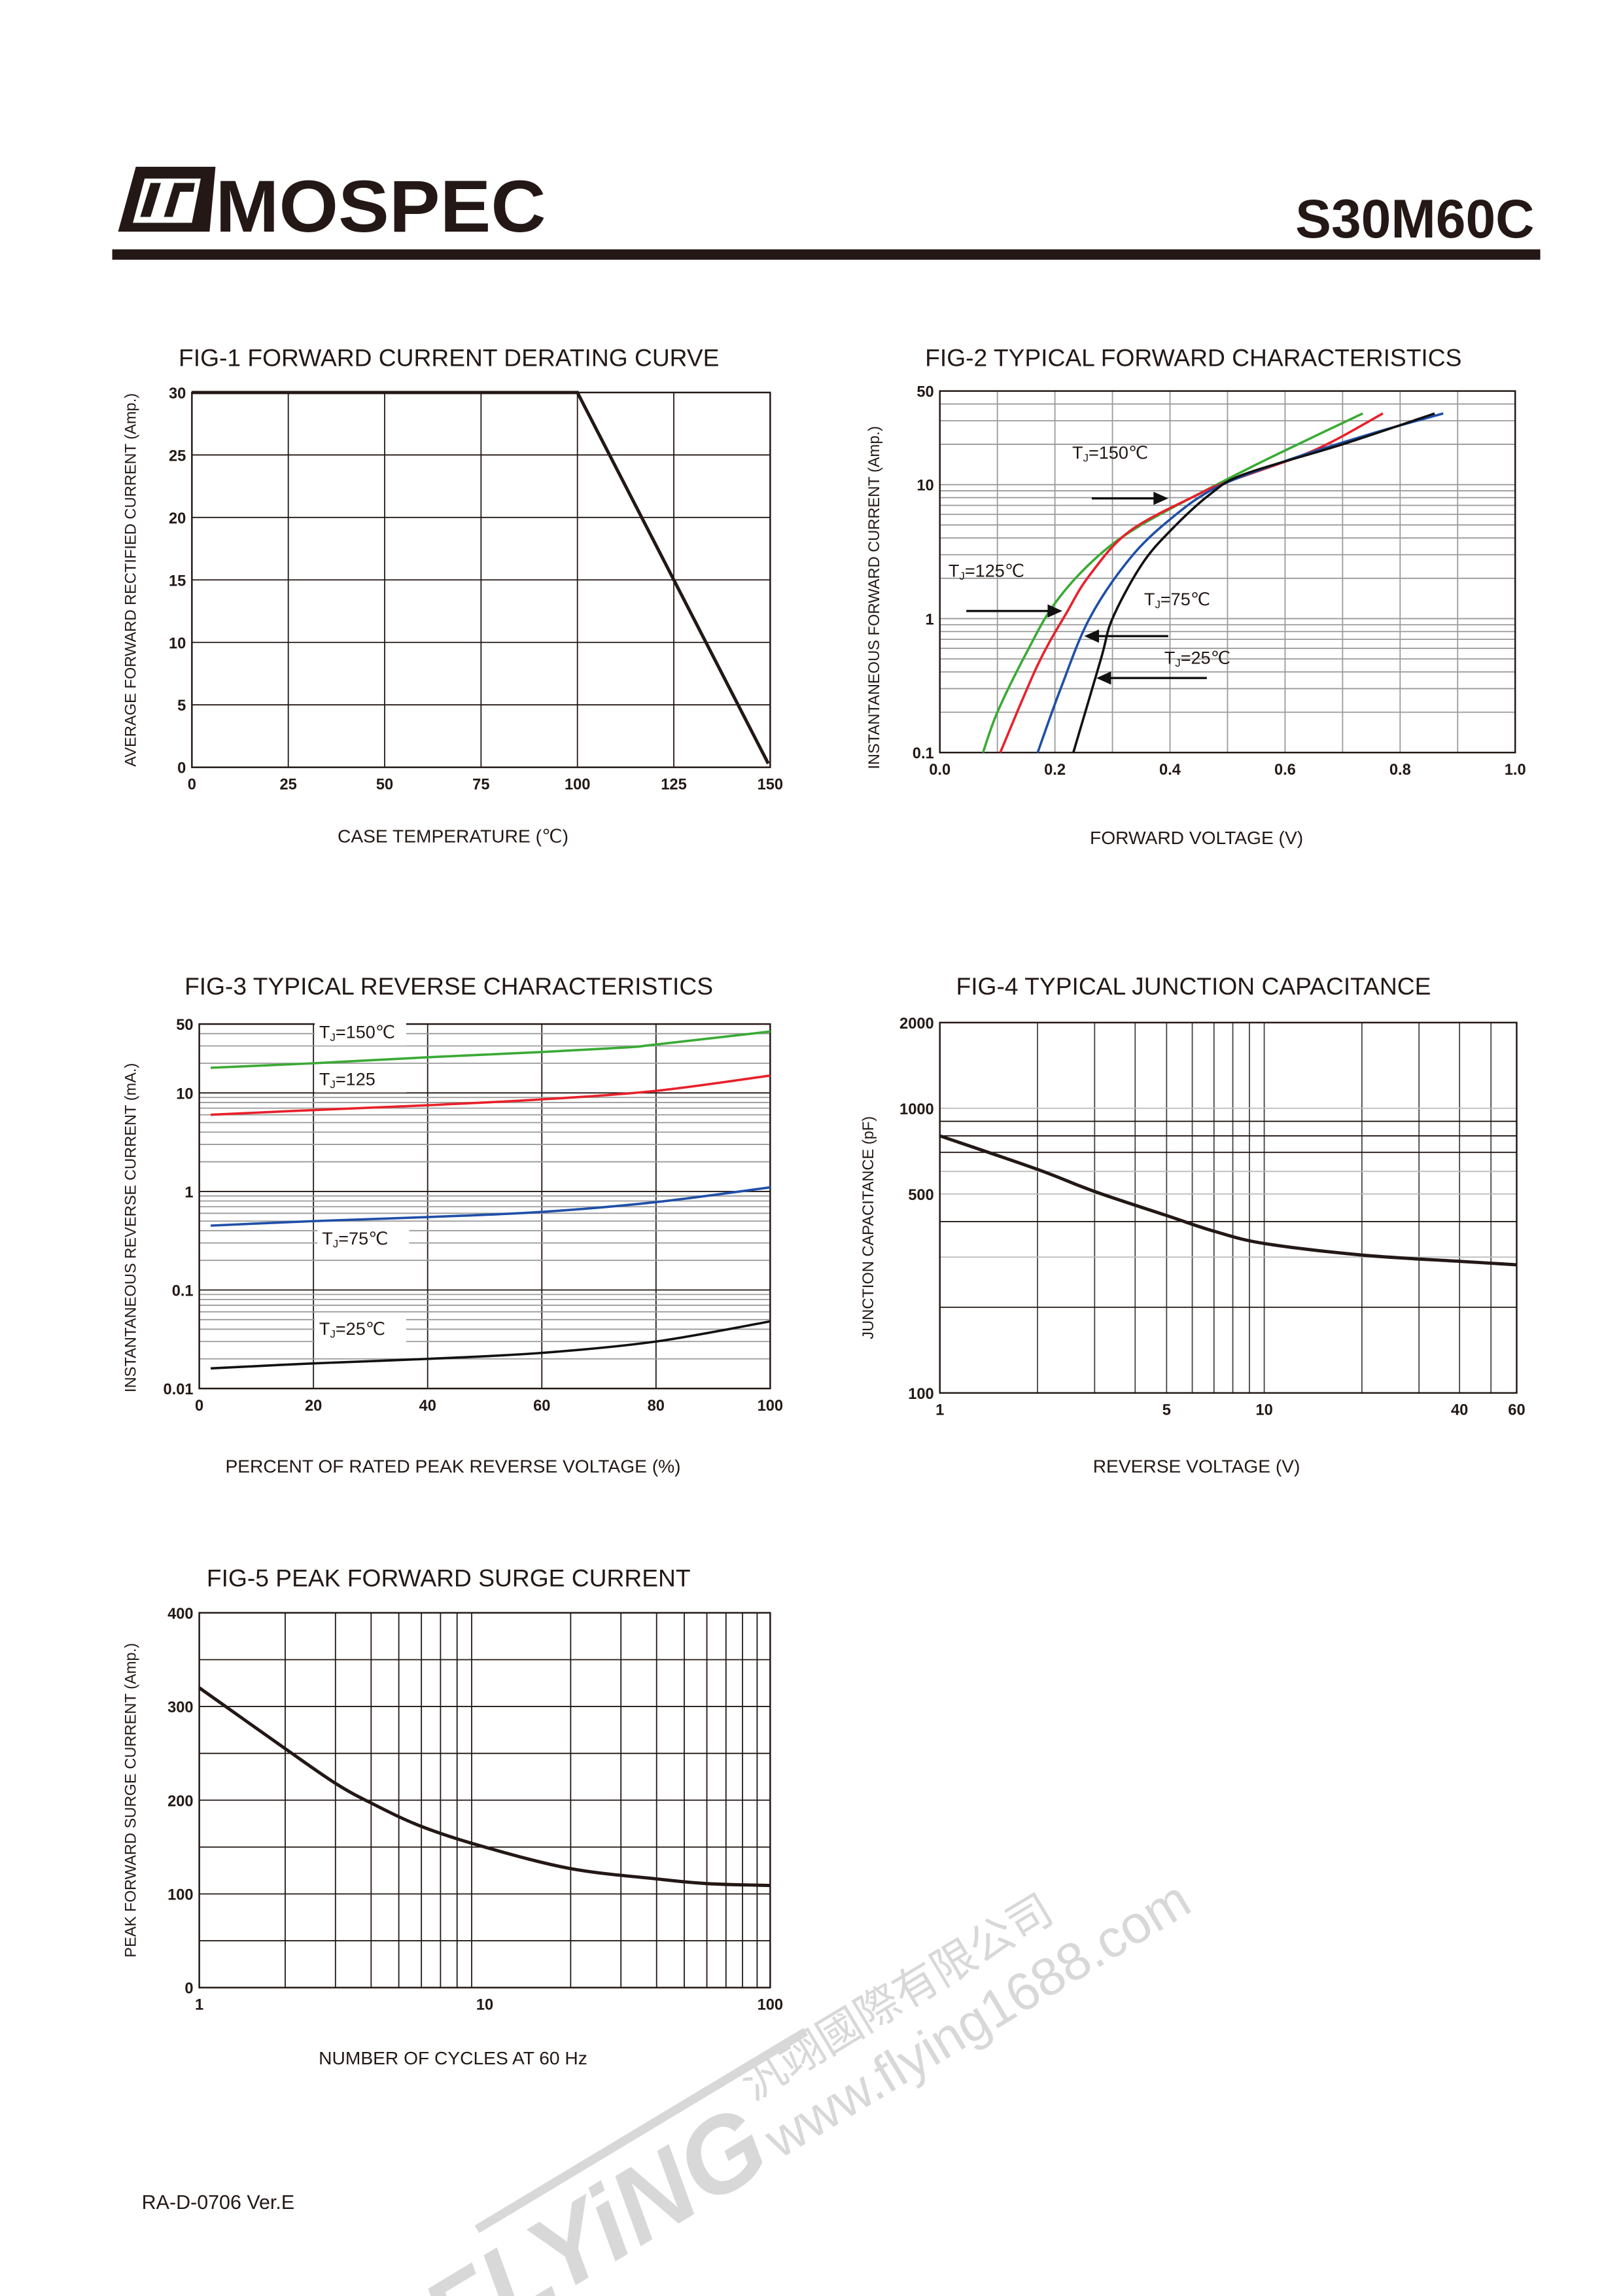 The width and height of the screenshot is (1623, 2296). I want to click on annotation-rest: =150℃, so click(1118, 453).